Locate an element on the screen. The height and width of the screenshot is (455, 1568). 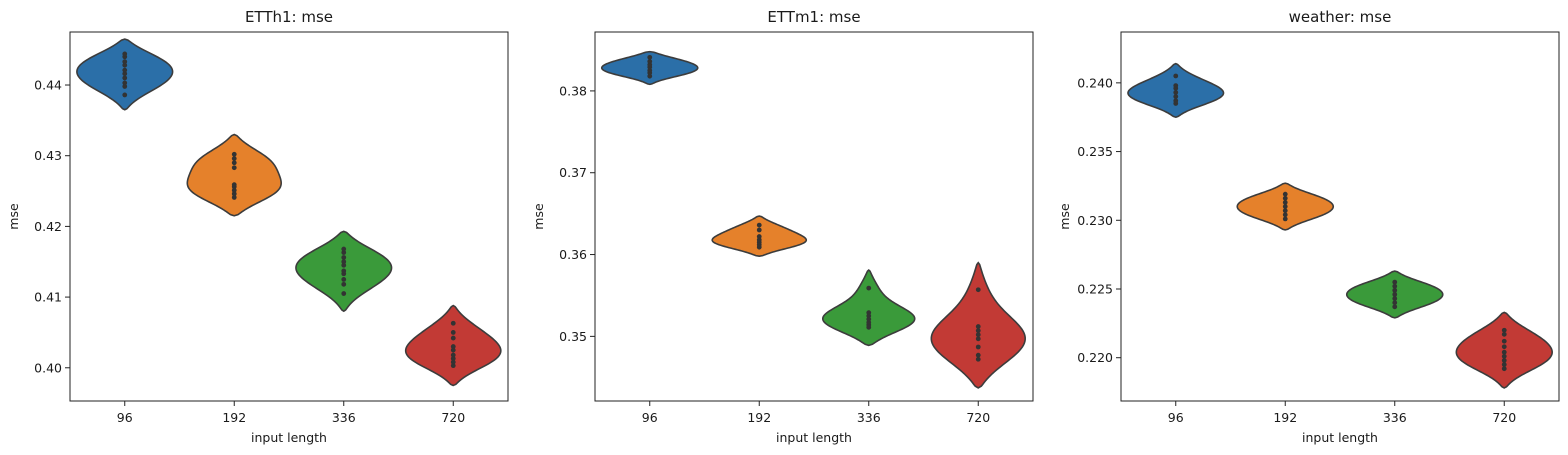
y-tick-label: 0.42 is located at coordinates (48, 226).